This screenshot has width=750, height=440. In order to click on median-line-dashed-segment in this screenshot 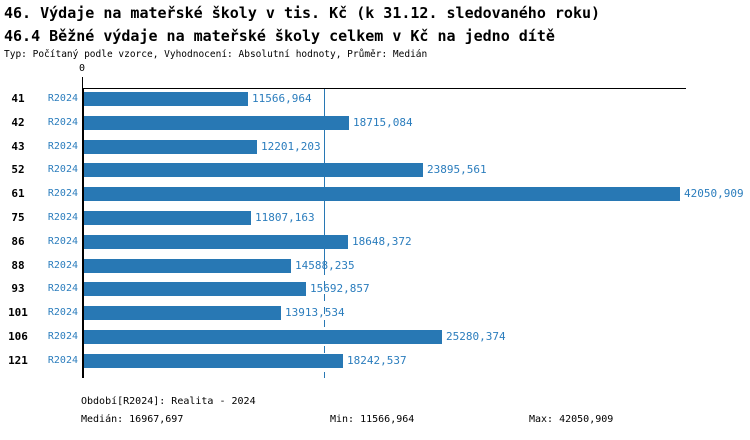, I will do `click(324, 323)`.